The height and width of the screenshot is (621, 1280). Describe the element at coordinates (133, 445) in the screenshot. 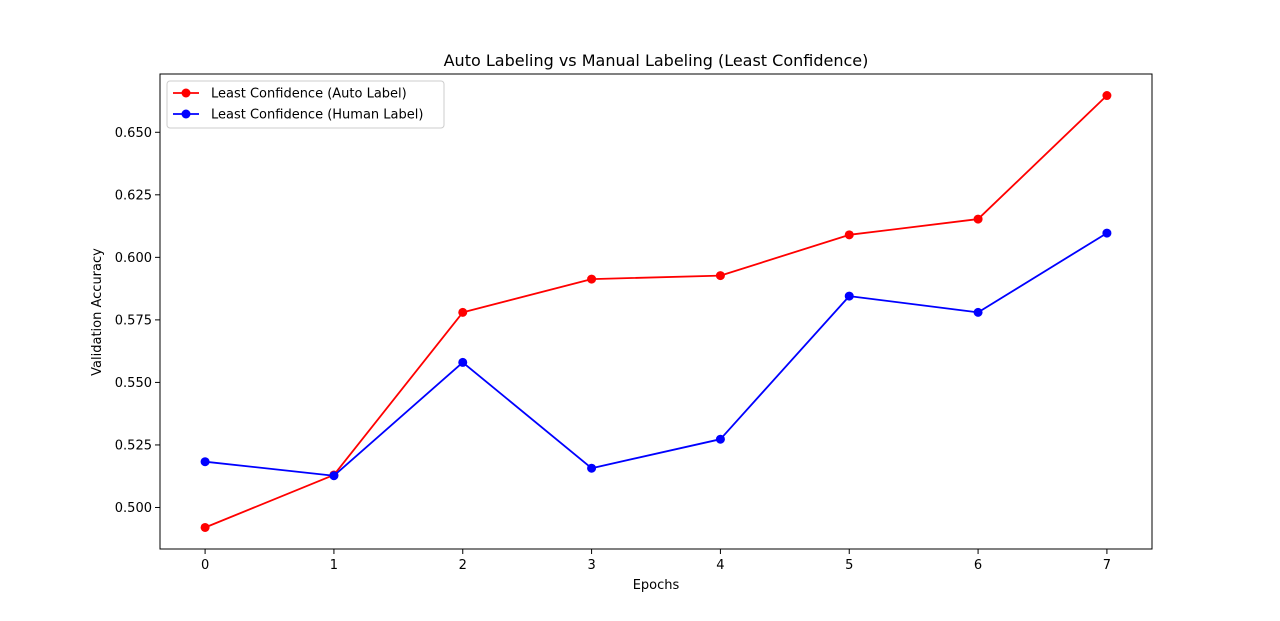

I see `y-tick-label: 0.525` at that location.